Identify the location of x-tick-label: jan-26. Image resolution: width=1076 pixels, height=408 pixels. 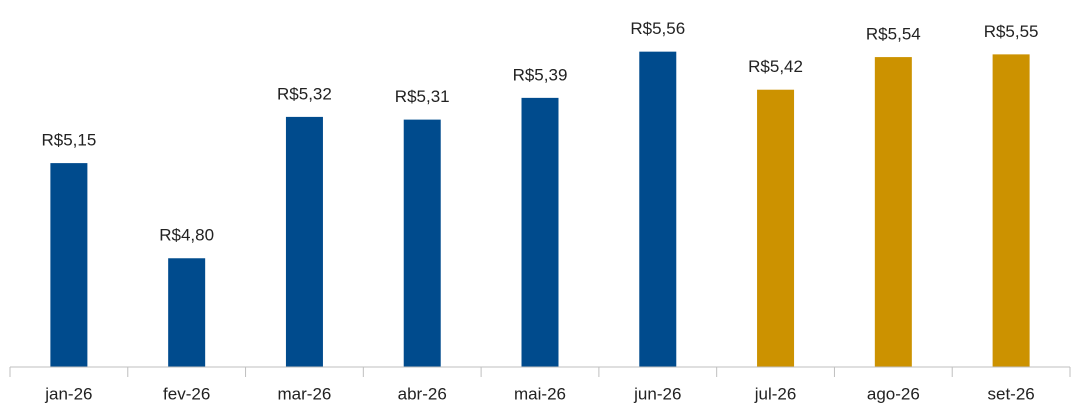
(68, 393).